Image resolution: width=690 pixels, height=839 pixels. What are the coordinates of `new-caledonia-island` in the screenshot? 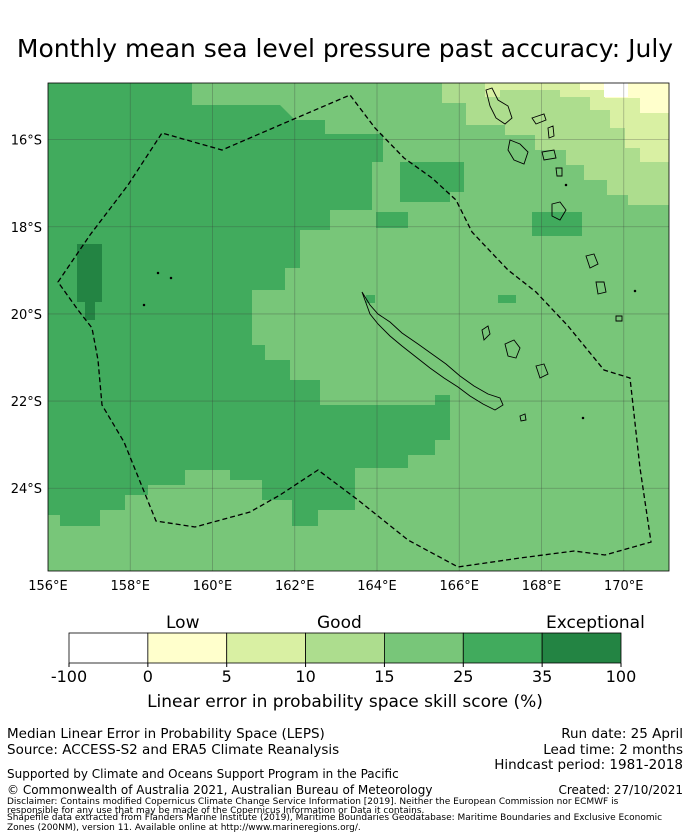 It's located at (432, 351).